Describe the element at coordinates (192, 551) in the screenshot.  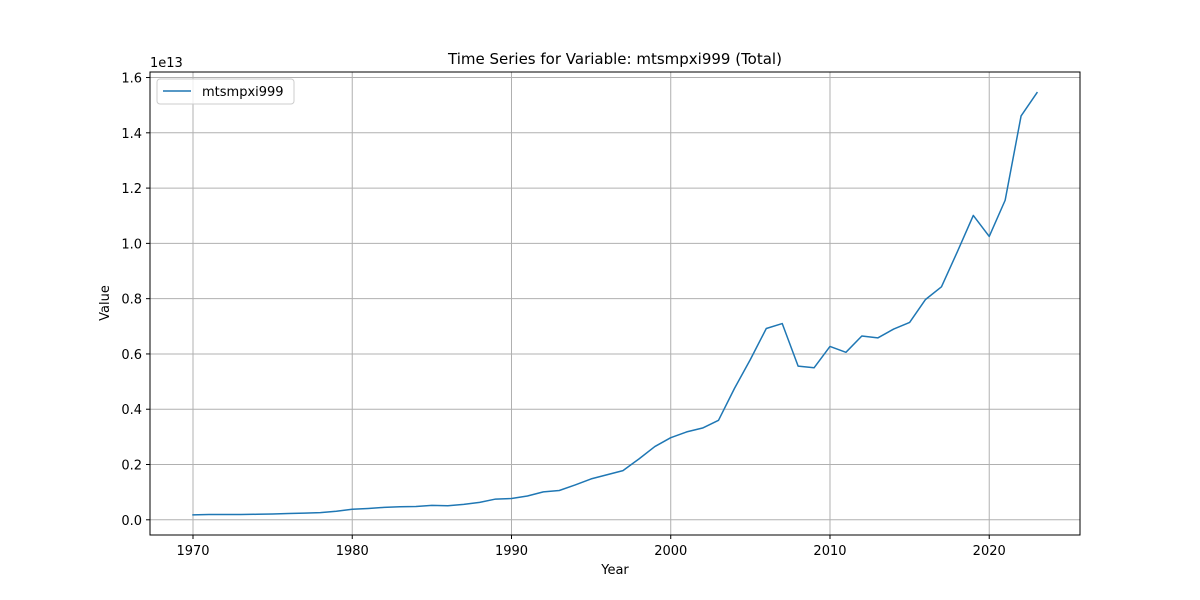
I see `x-tick-label-1970: 1970` at that location.